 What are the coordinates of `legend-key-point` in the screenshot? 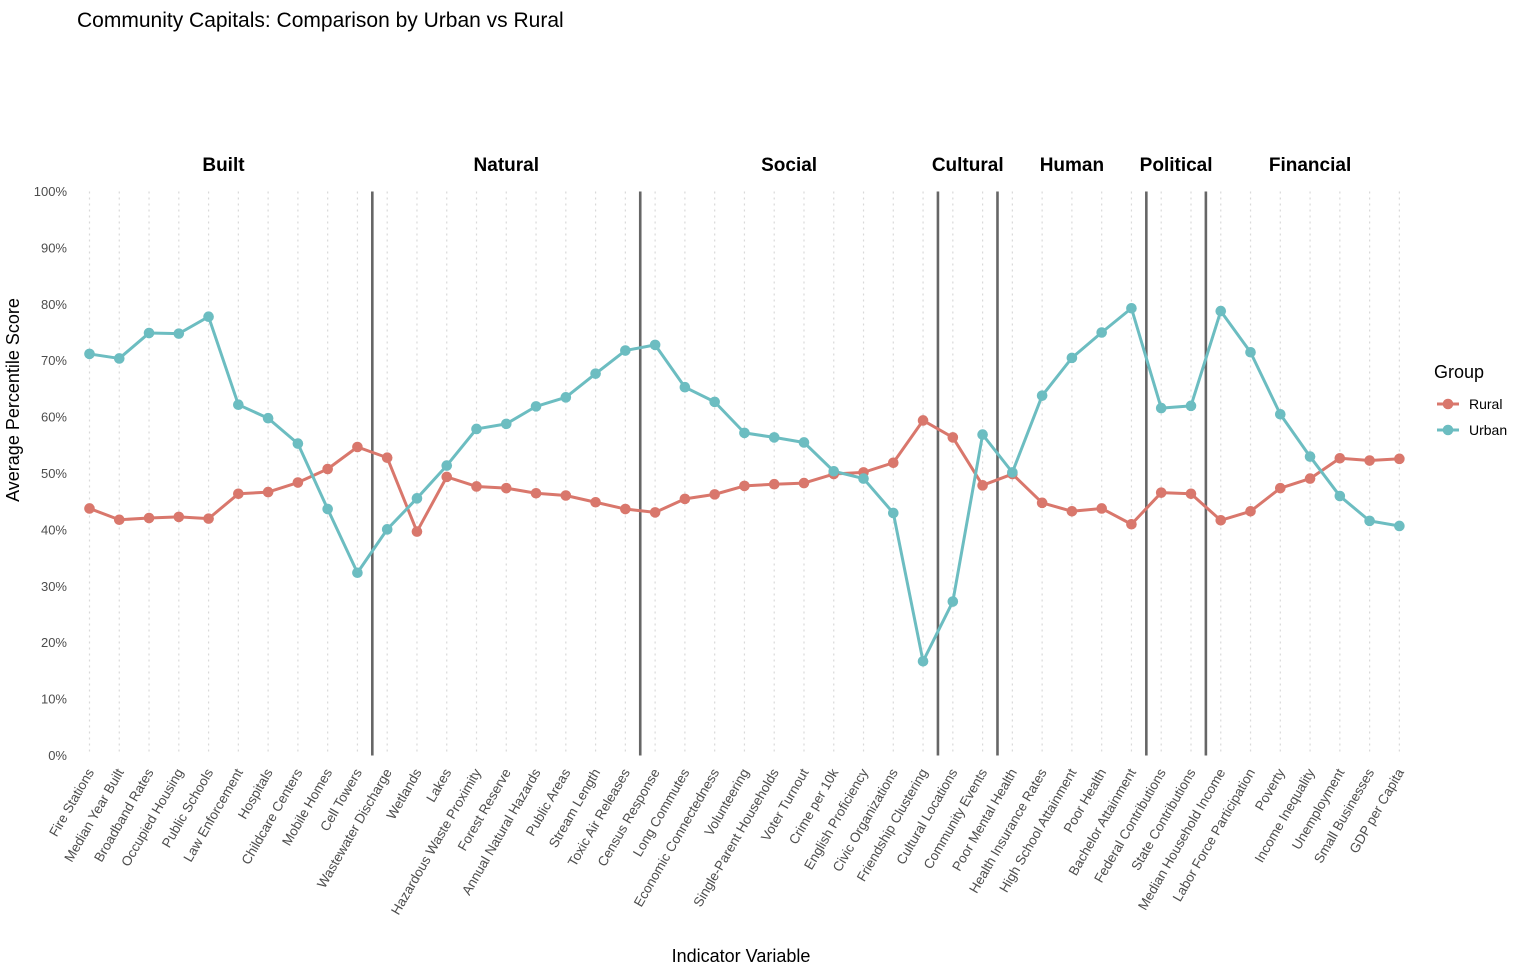 It's located at (1448, 430).